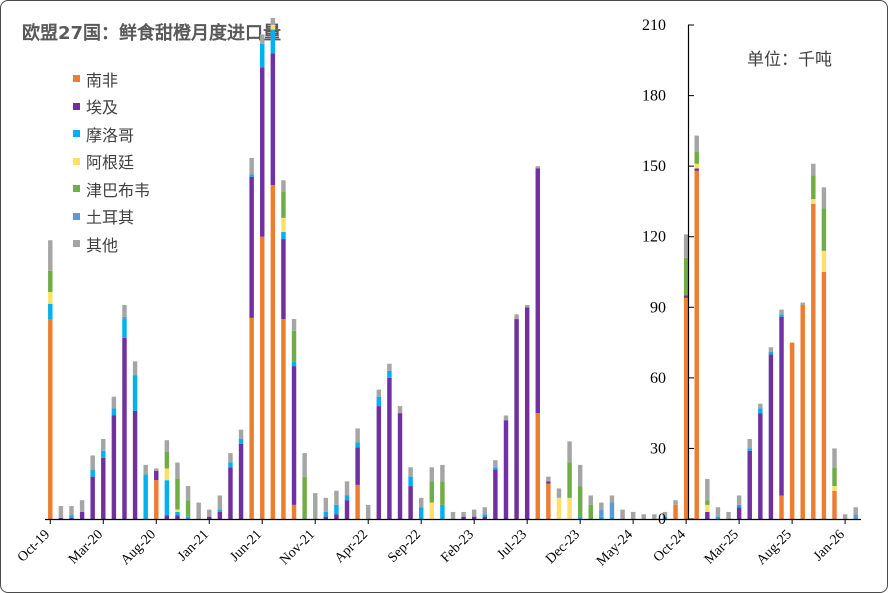  I want to click on y-tick-label: 210, so click(654, 25).